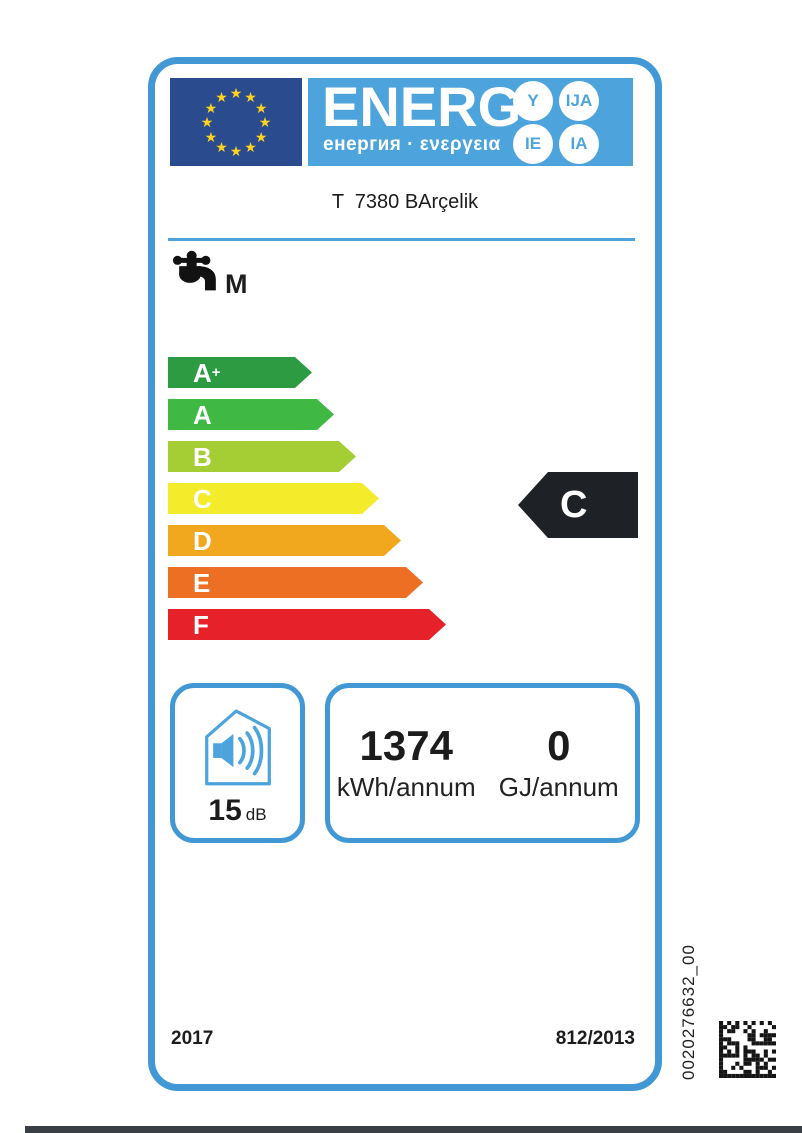  I want to click on rating-bar-D: D, so click(284, 540).